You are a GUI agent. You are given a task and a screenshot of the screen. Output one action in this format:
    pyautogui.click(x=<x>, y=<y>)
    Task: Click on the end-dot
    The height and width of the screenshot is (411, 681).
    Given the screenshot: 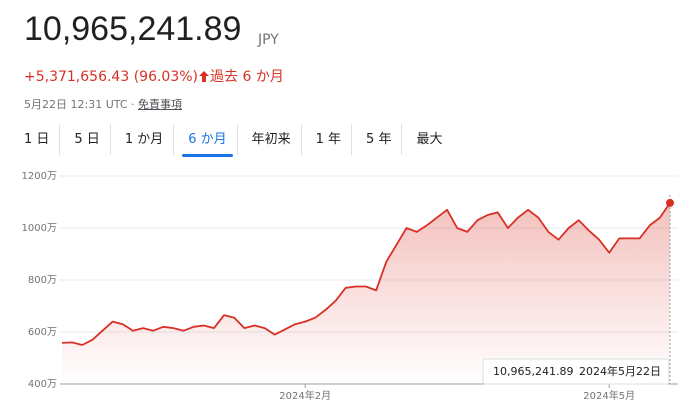 What is the action you would take?
    pyautogui.click(x=670, y=202)
    